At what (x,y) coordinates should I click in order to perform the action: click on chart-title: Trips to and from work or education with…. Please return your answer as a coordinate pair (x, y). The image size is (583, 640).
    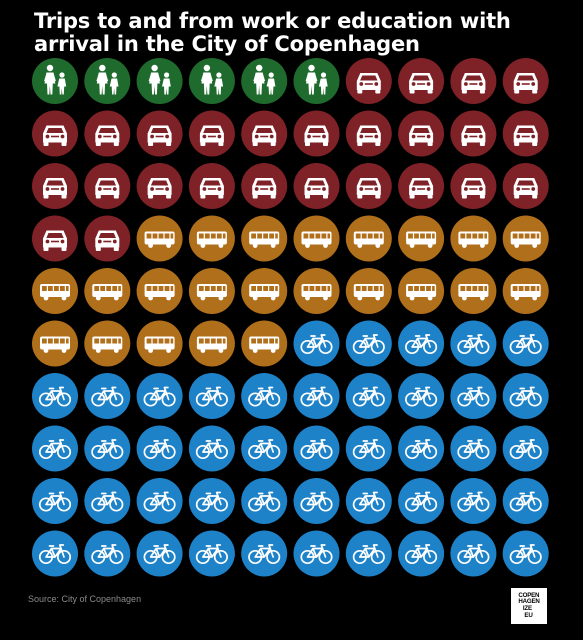
    Looking at the image, I should click on (272, 32).